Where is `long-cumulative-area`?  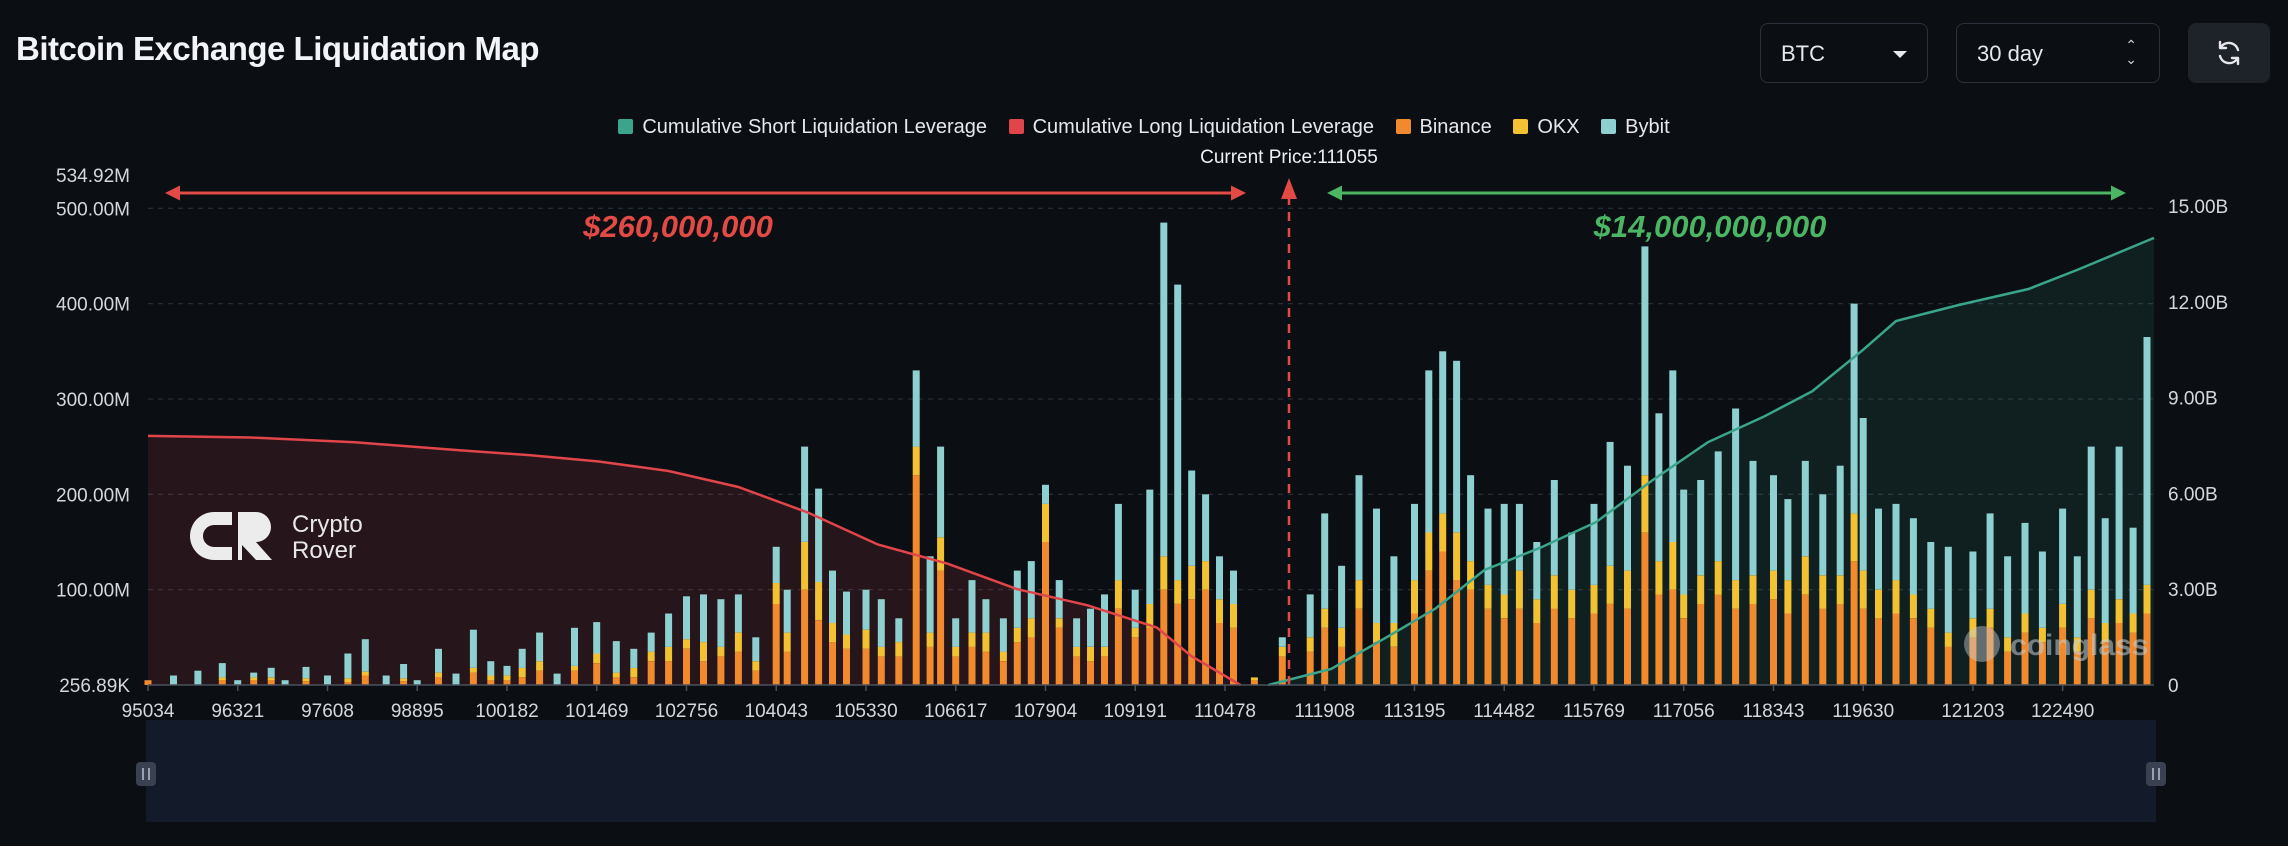
long-cumulative-area is located at coordinates (694, 560).